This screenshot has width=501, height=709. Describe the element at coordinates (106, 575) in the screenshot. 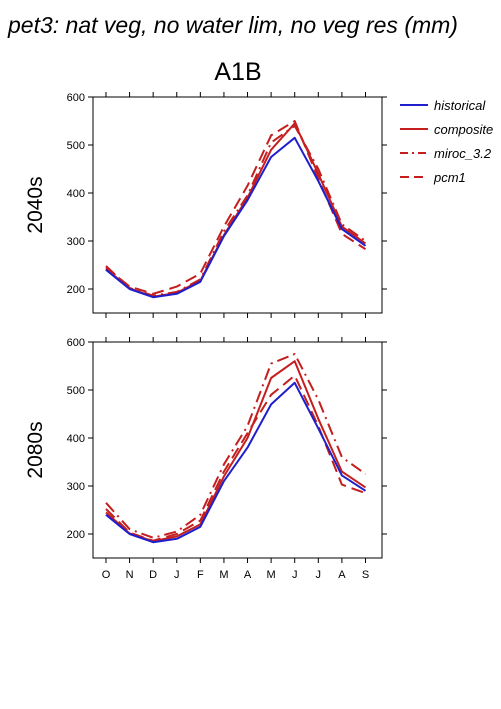

I see `x-tick-label: O` at that location.